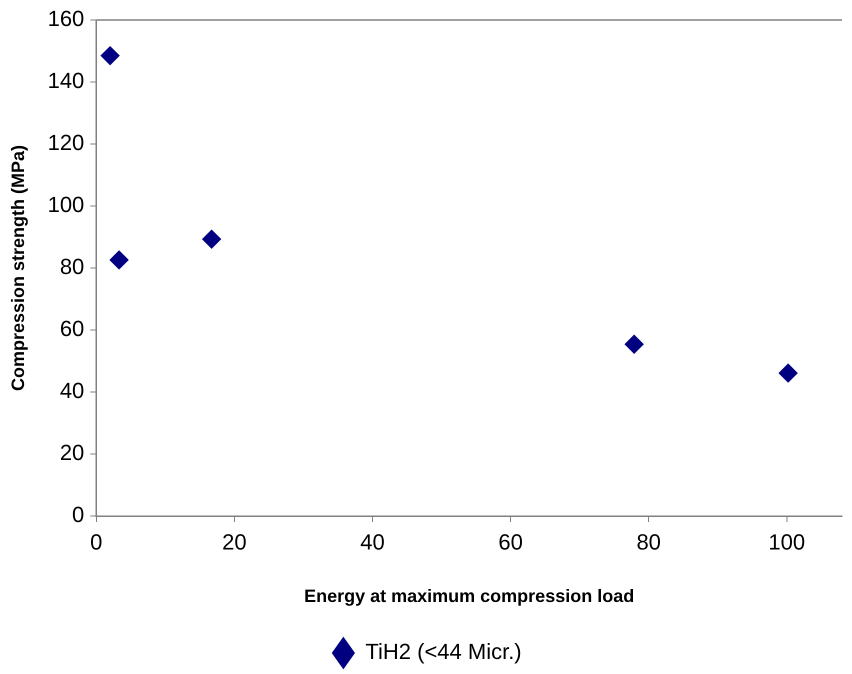 The width and height of the screenshot is (852, 674). I want to click on y-tick-label: 40, so click(72, 391).